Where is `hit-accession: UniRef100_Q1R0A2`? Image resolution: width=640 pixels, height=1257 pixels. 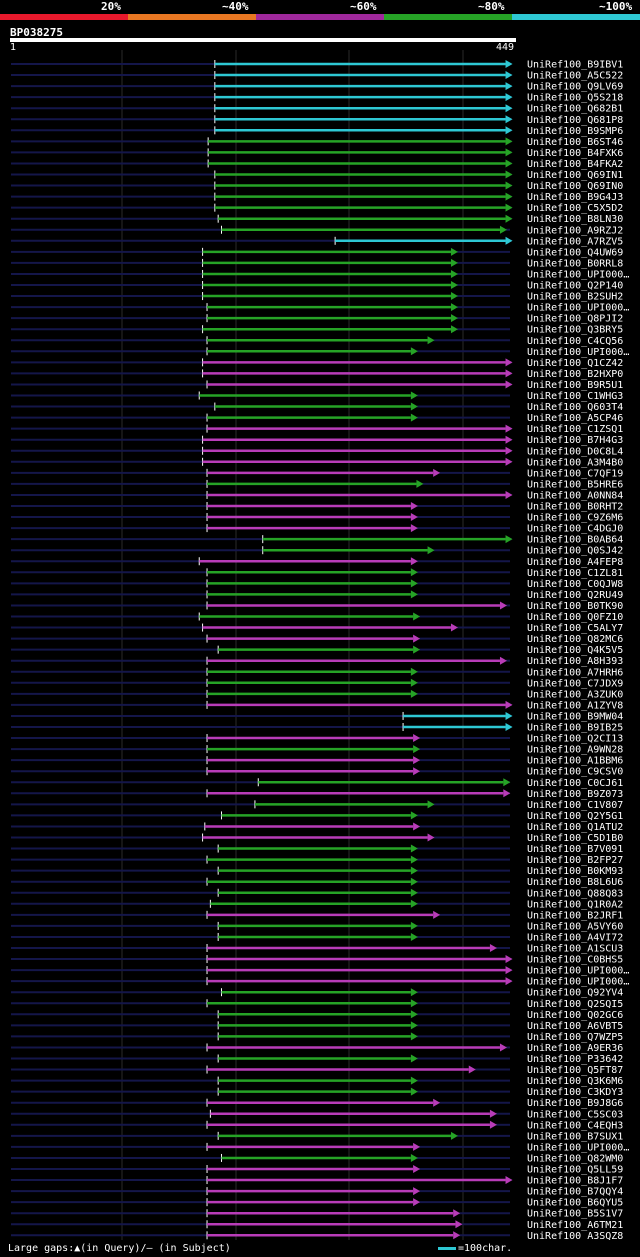
hit-accession: UniRef100_Q1R0A2 is located at coordinates (575, 904).